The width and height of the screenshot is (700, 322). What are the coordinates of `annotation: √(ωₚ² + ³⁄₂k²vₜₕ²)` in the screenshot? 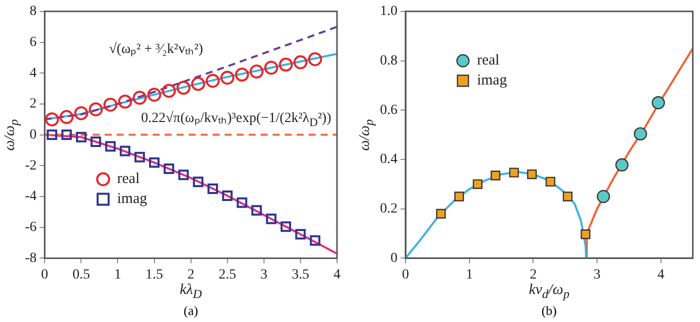 It's located at (156, 49).